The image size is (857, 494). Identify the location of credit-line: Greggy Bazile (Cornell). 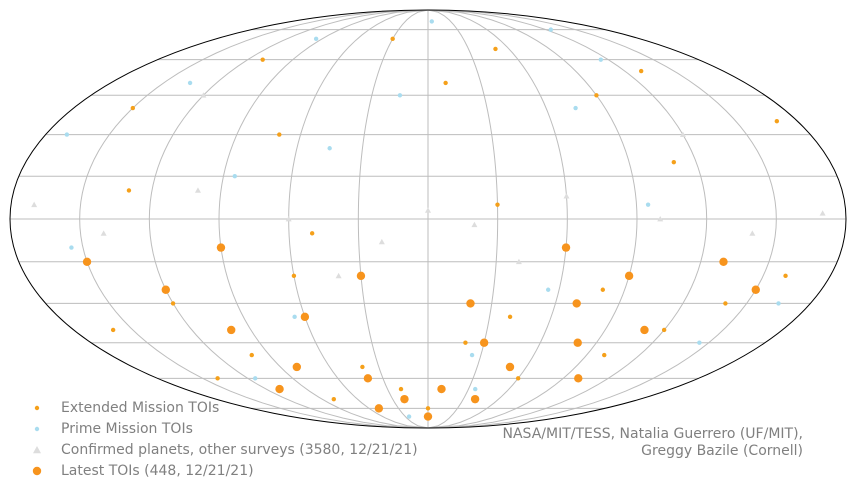
(722, 451).